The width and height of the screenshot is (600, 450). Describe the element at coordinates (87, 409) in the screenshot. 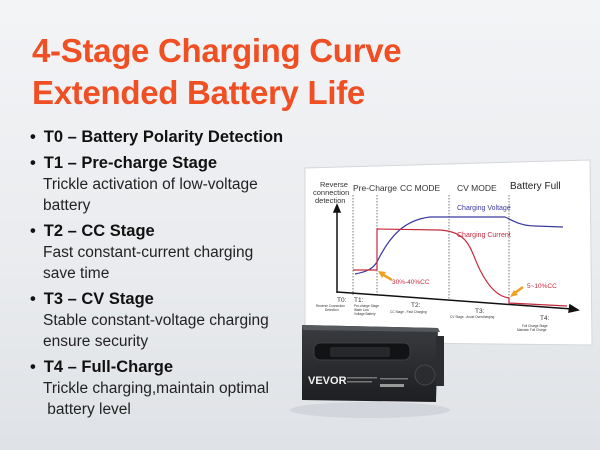

I see `stage-description: battery level` at that location.